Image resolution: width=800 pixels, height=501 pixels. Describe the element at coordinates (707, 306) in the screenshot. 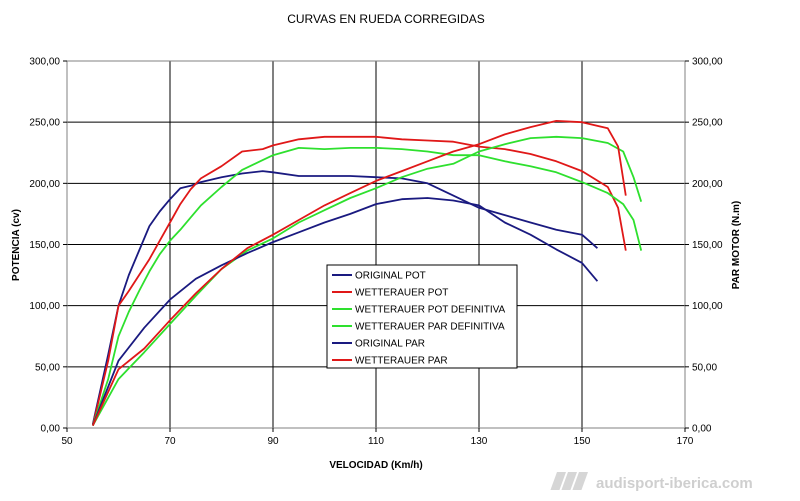

I see `y2-tick-label: 100,00` at that location.